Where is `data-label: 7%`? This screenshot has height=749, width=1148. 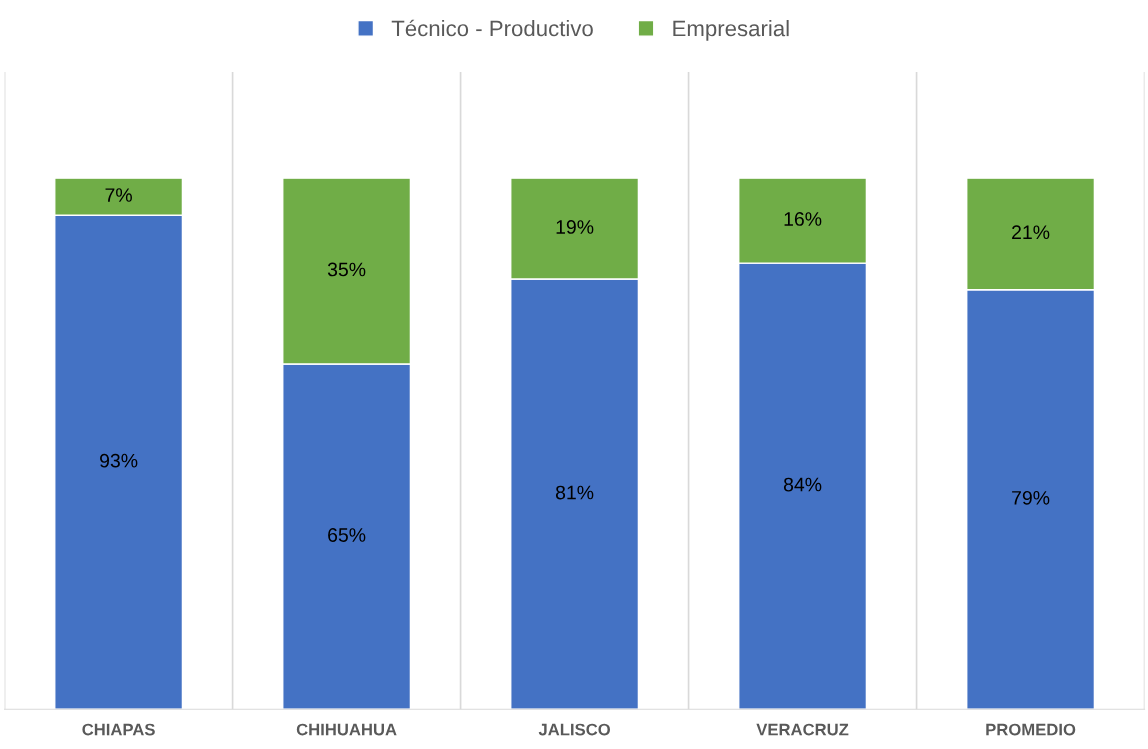
data-label: 7% is located at coordinates (118, 195).